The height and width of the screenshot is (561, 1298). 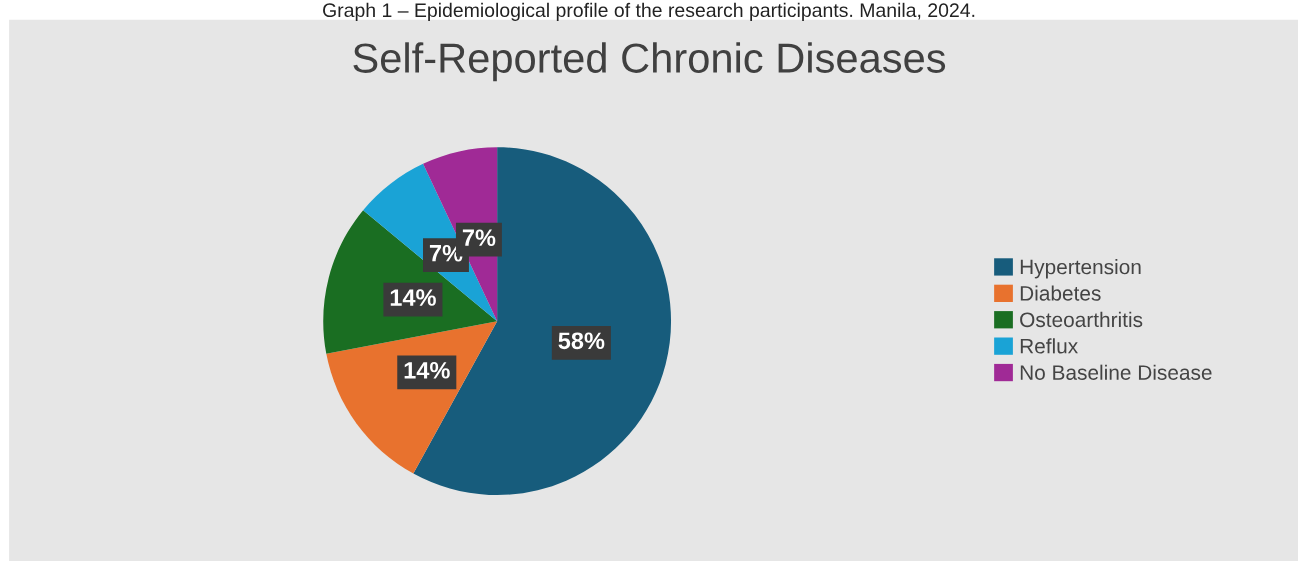 What do you see at coordinates (1080, 269) in the screenshot?
I see `legend-label: Hypertension` at bounding box center [1080, 269].